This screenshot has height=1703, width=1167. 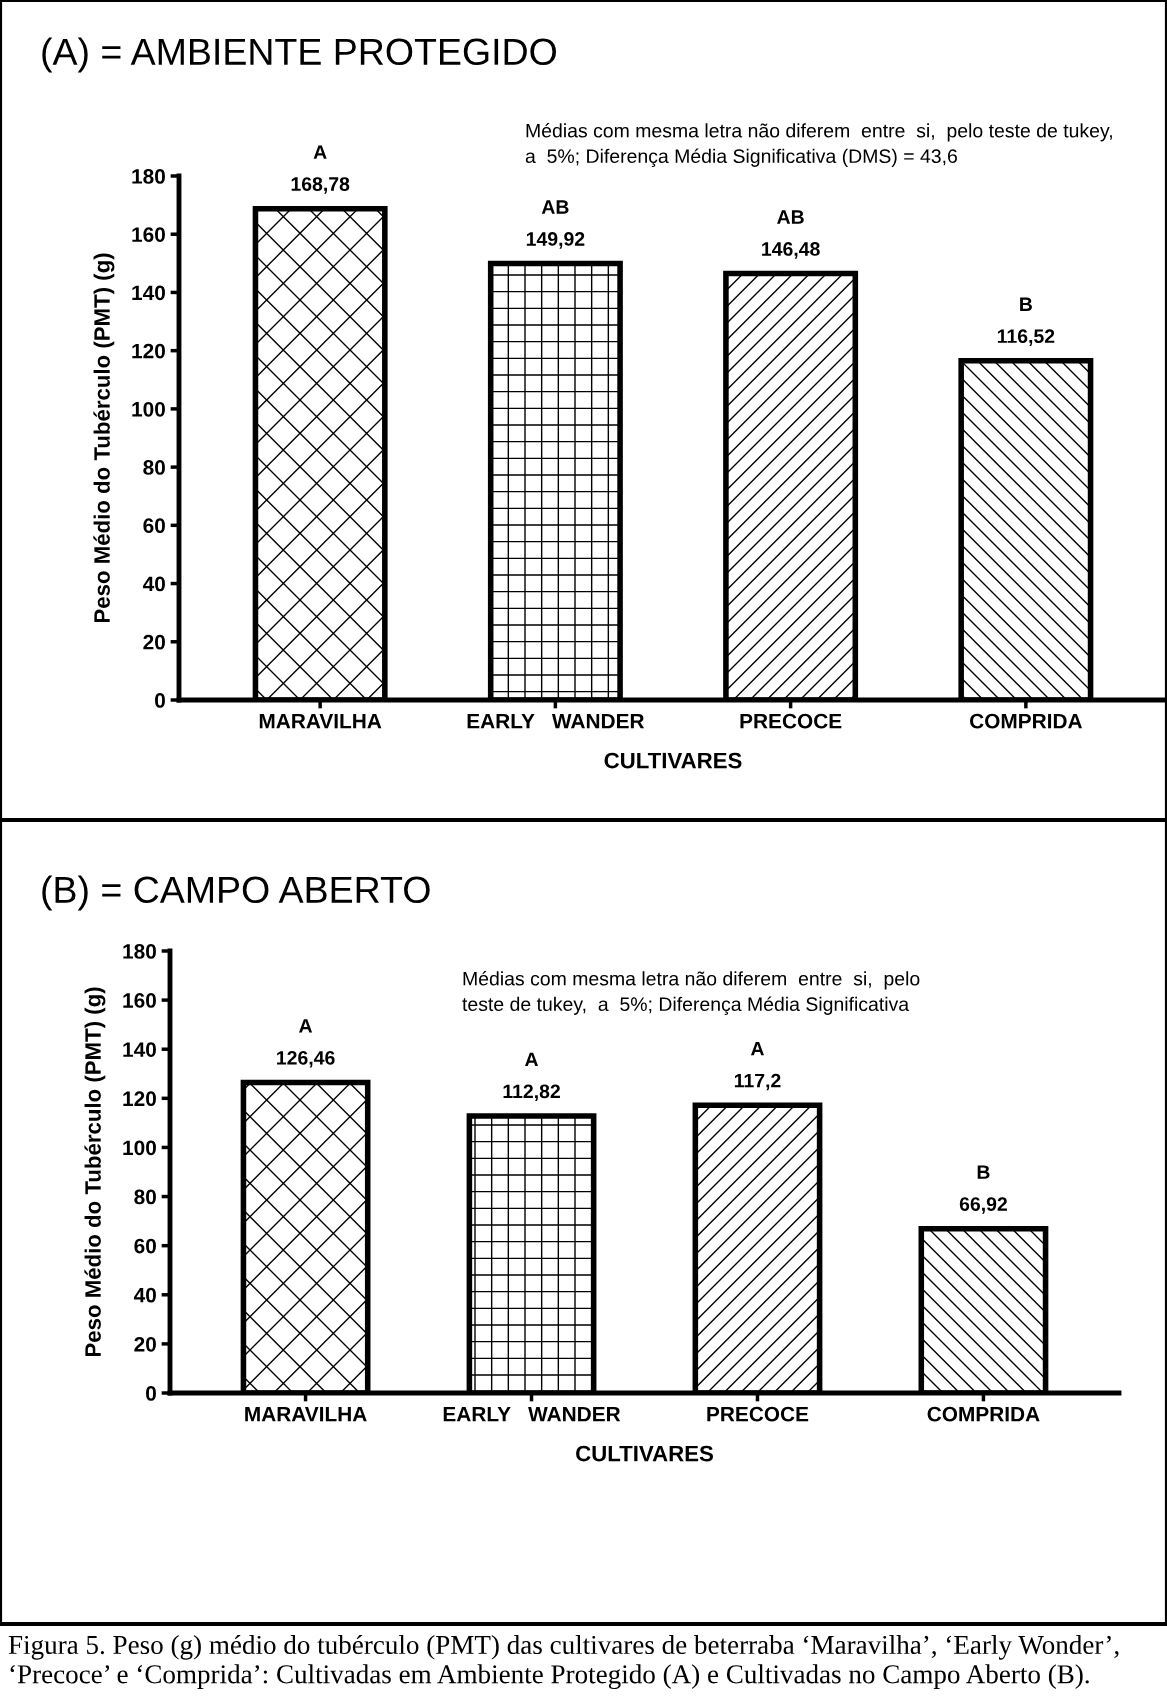 I want to click on data-label: 126,46, so click(x=306, y=1059).